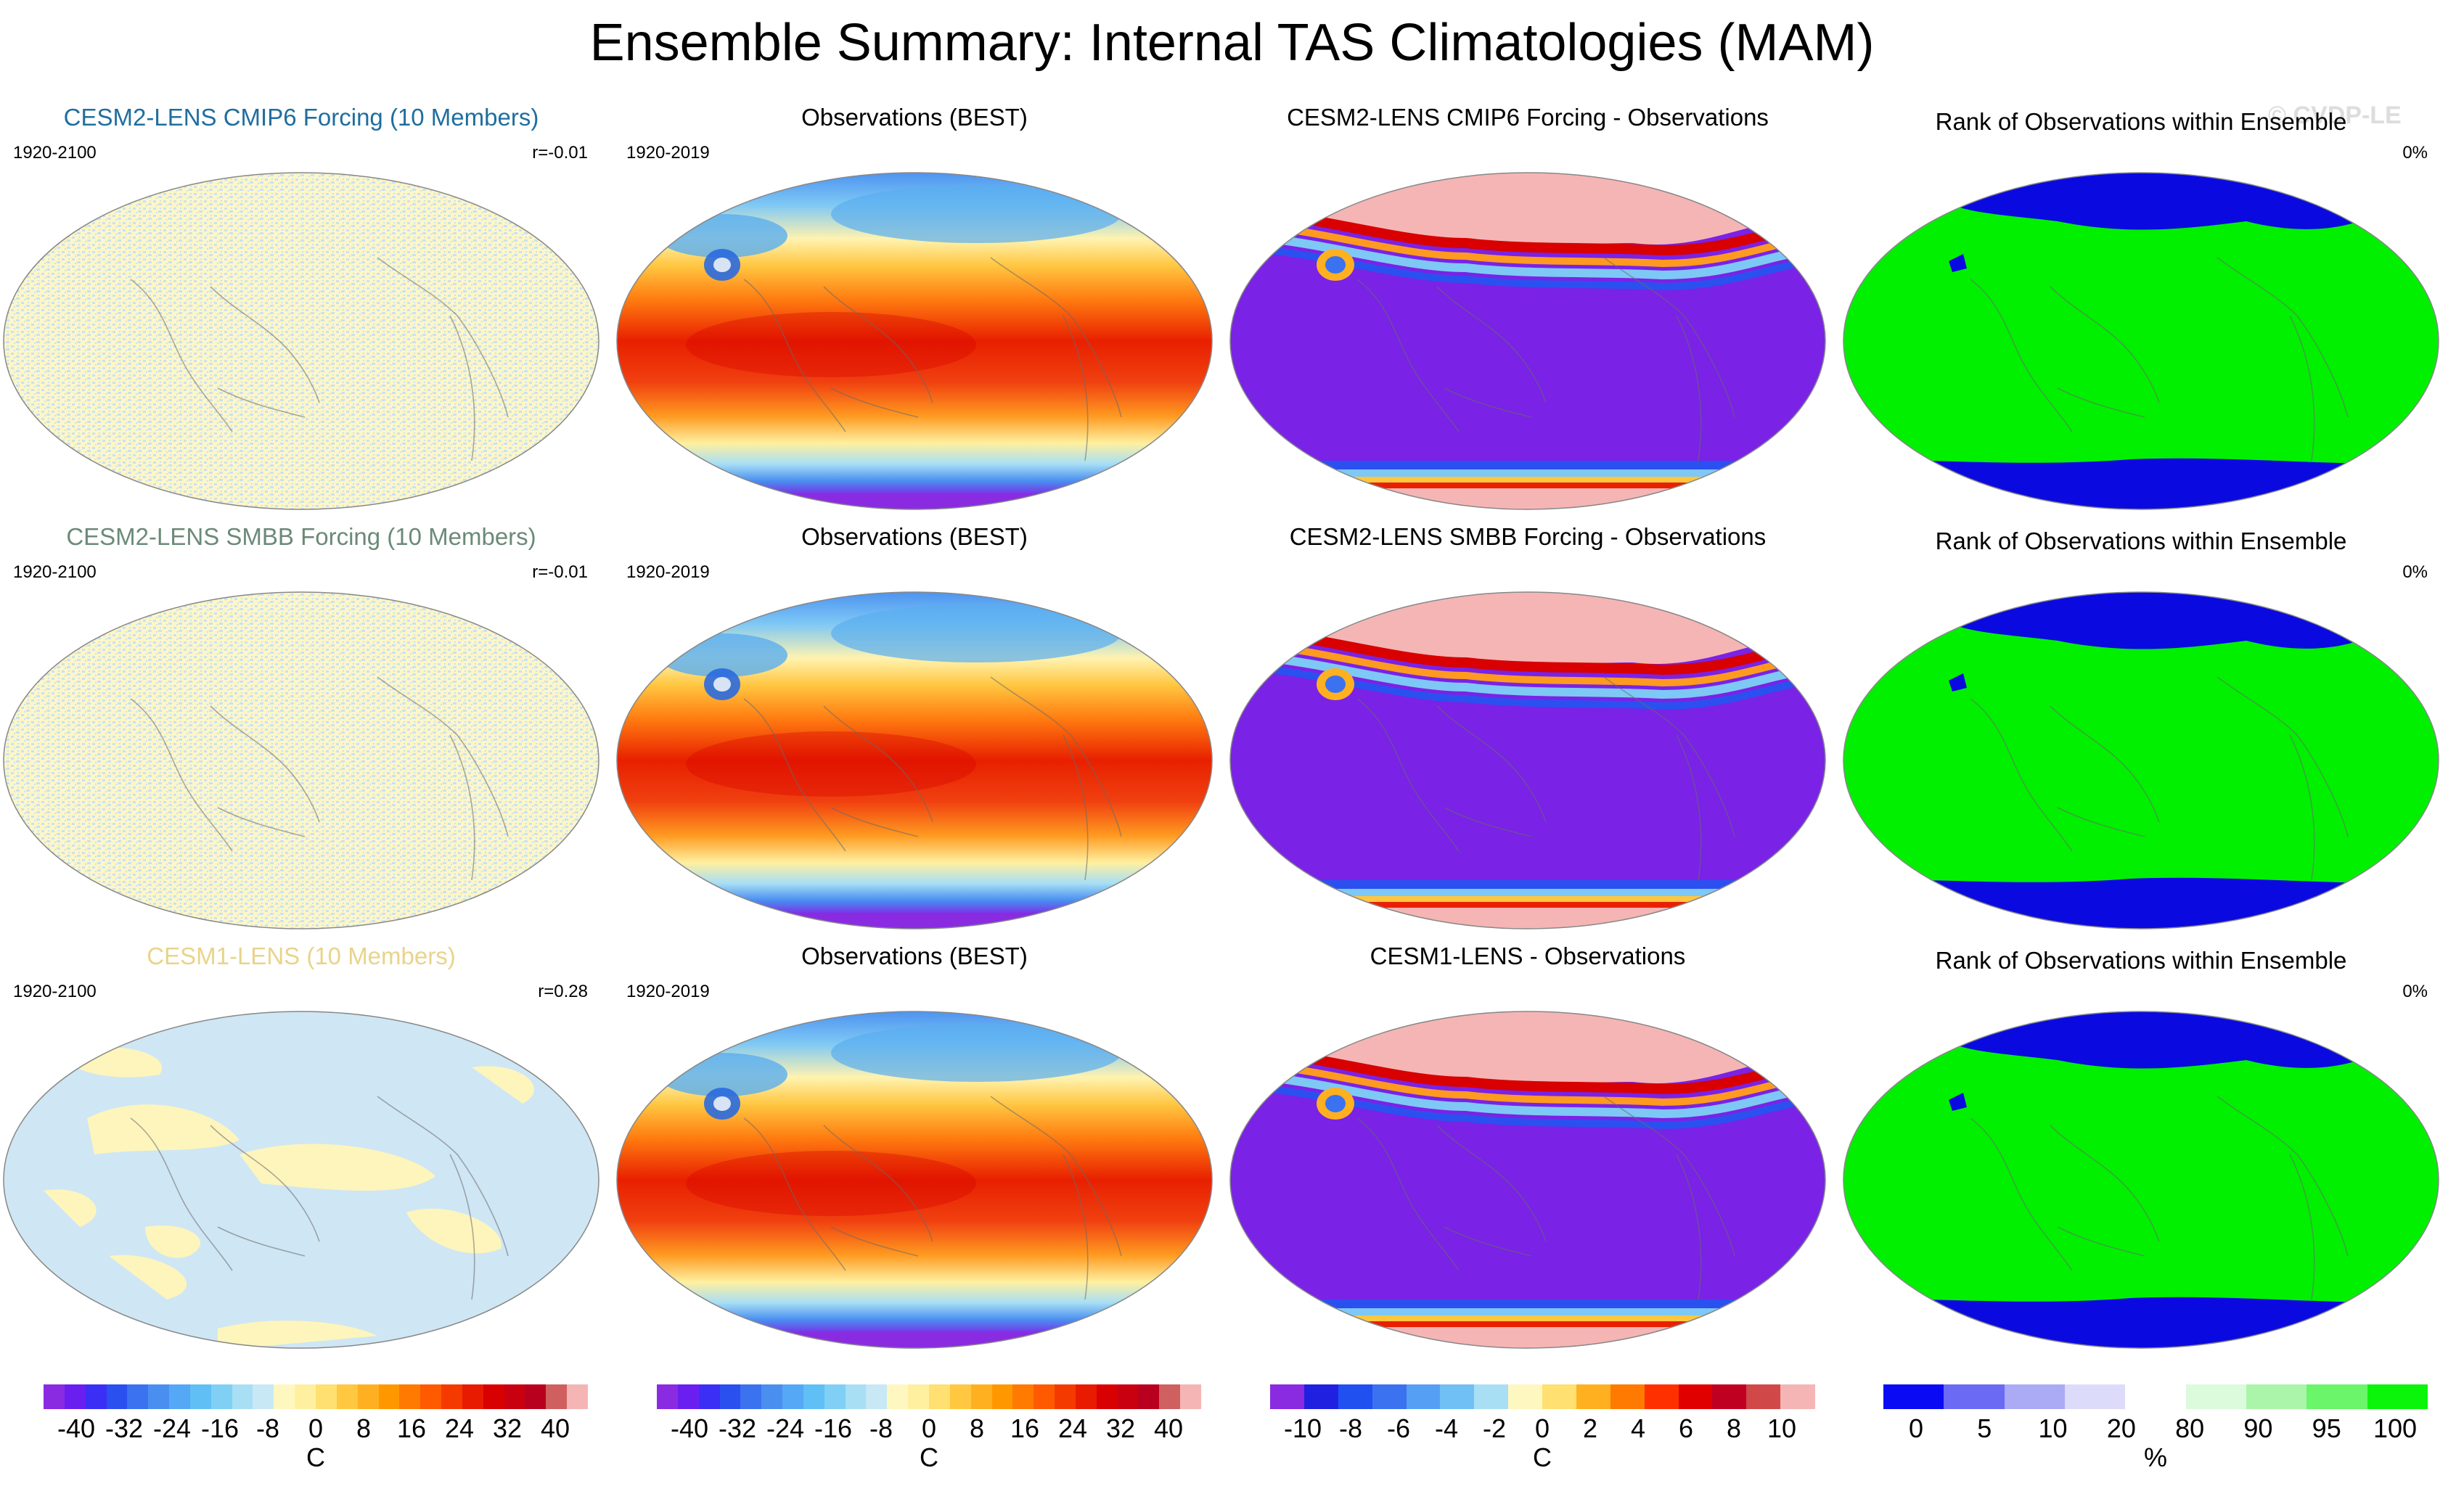 The width and height of the screenshot is (2464, 1486). Describe the element at coordinates (2141, 341) in the screenshot. I see `map-rank` at that location.